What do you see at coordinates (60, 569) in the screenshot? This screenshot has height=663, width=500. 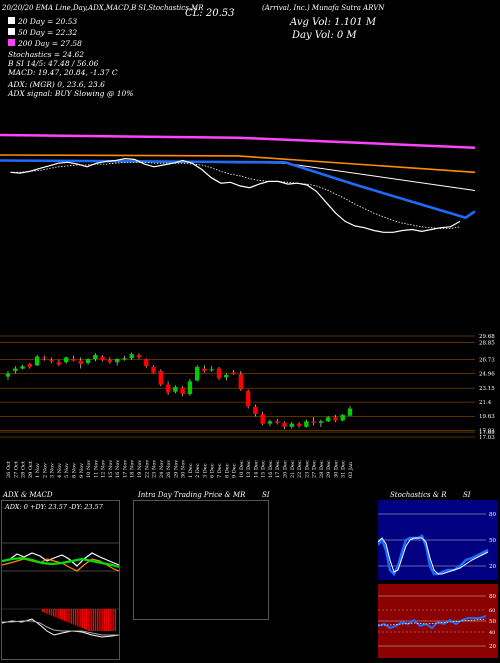 I see `adx-macd-chart` at bounding box center [60, 569].